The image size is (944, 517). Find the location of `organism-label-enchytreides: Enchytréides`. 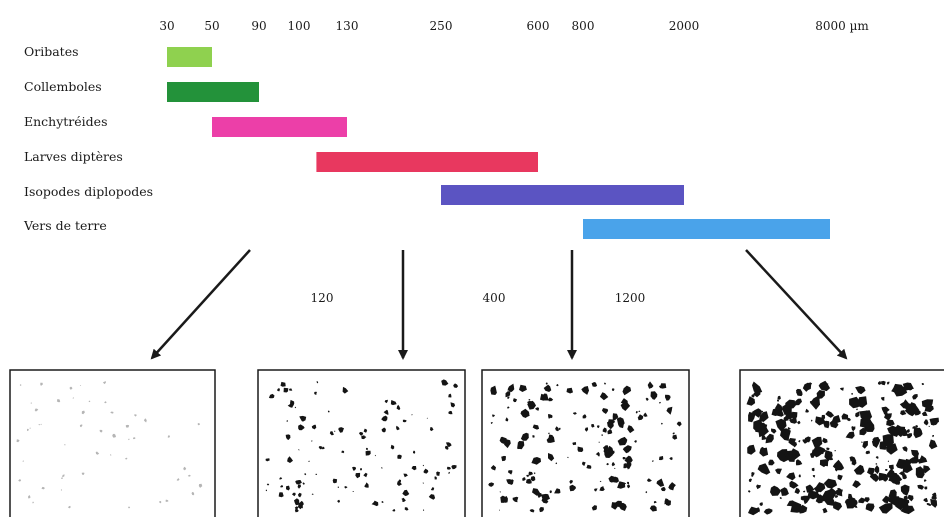

organism-label-enchytreides: Enchytréides is located at coordinates (66, 121).